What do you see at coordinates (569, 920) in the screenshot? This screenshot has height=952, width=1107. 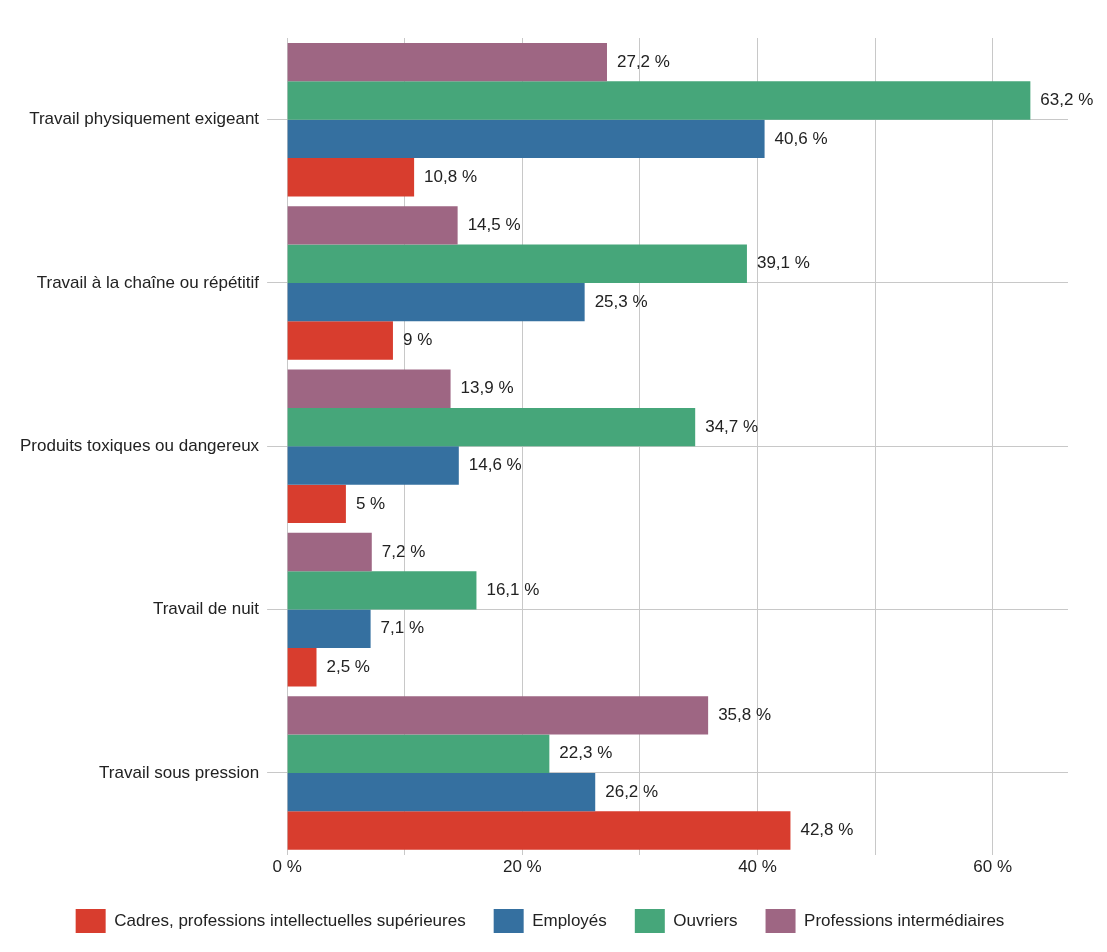 I see `legend-label: Employés` at bounding box center [569, 920].